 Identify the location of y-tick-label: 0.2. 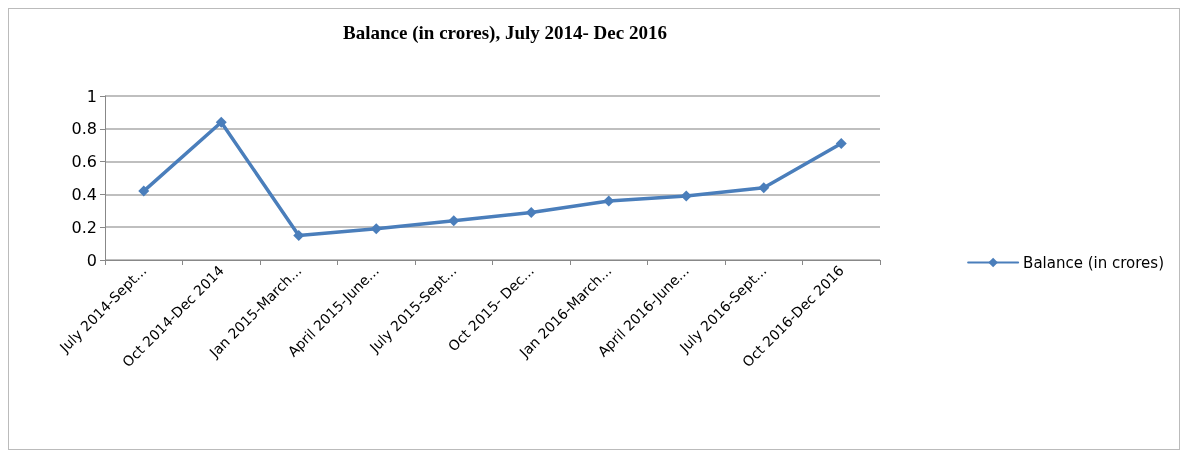
(84, 227).